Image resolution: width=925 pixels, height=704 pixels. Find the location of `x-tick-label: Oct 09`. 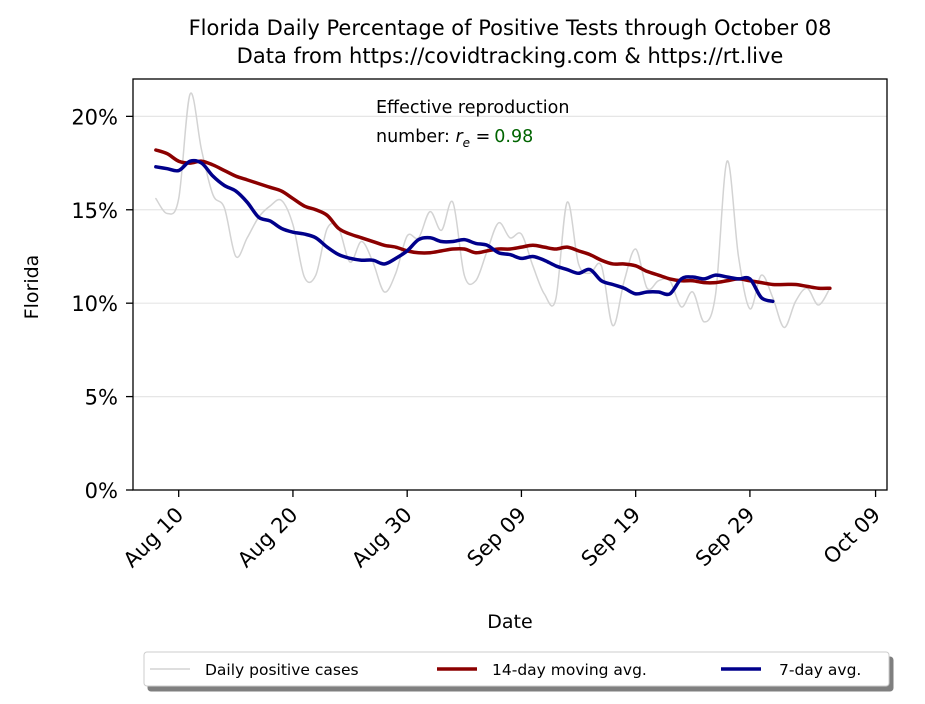

x-tick-label: Oct 09 is located at coordinates (852, 536).